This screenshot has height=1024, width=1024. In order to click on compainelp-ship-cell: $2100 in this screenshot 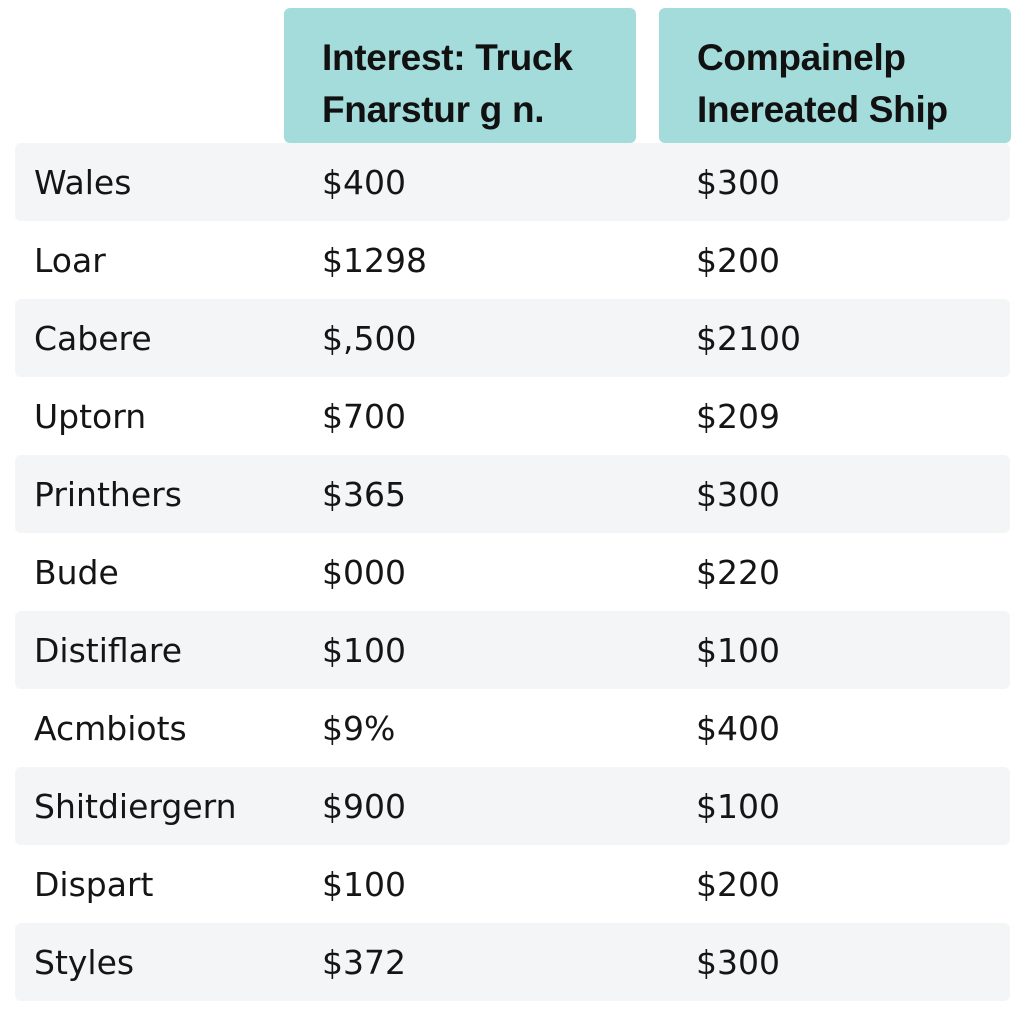, I will do `click(748, 338)`.